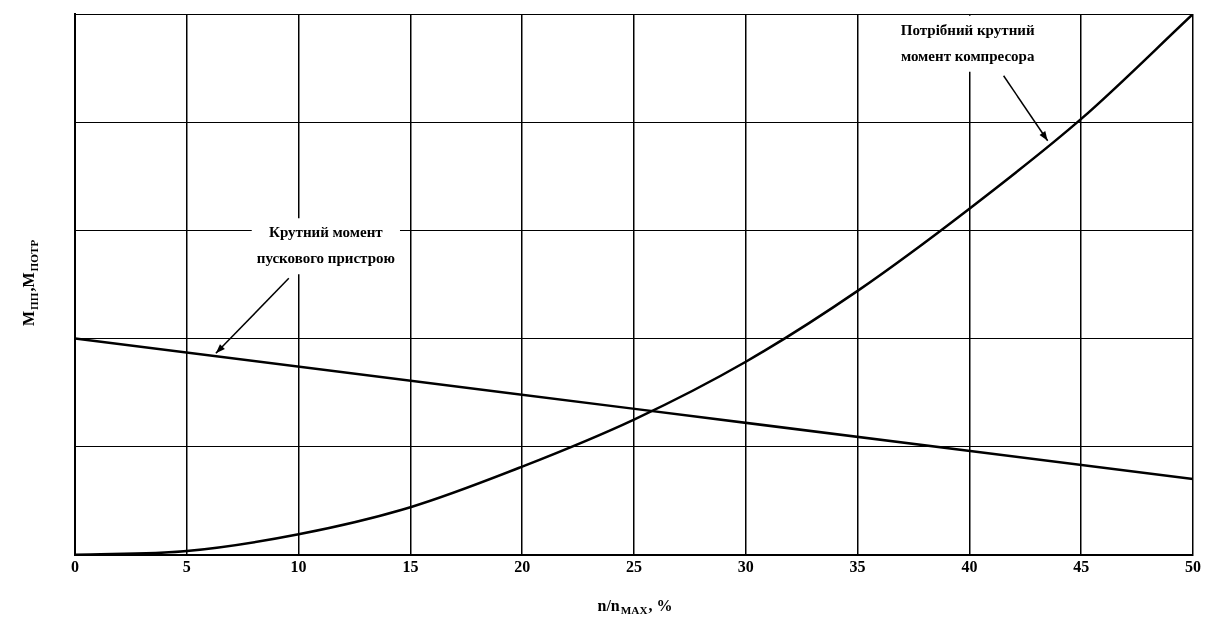 The image size is (1209, 640). Describe the element at coordinates (634, 566) in the screenshot. I see `x-tick-label: 25` at that location.